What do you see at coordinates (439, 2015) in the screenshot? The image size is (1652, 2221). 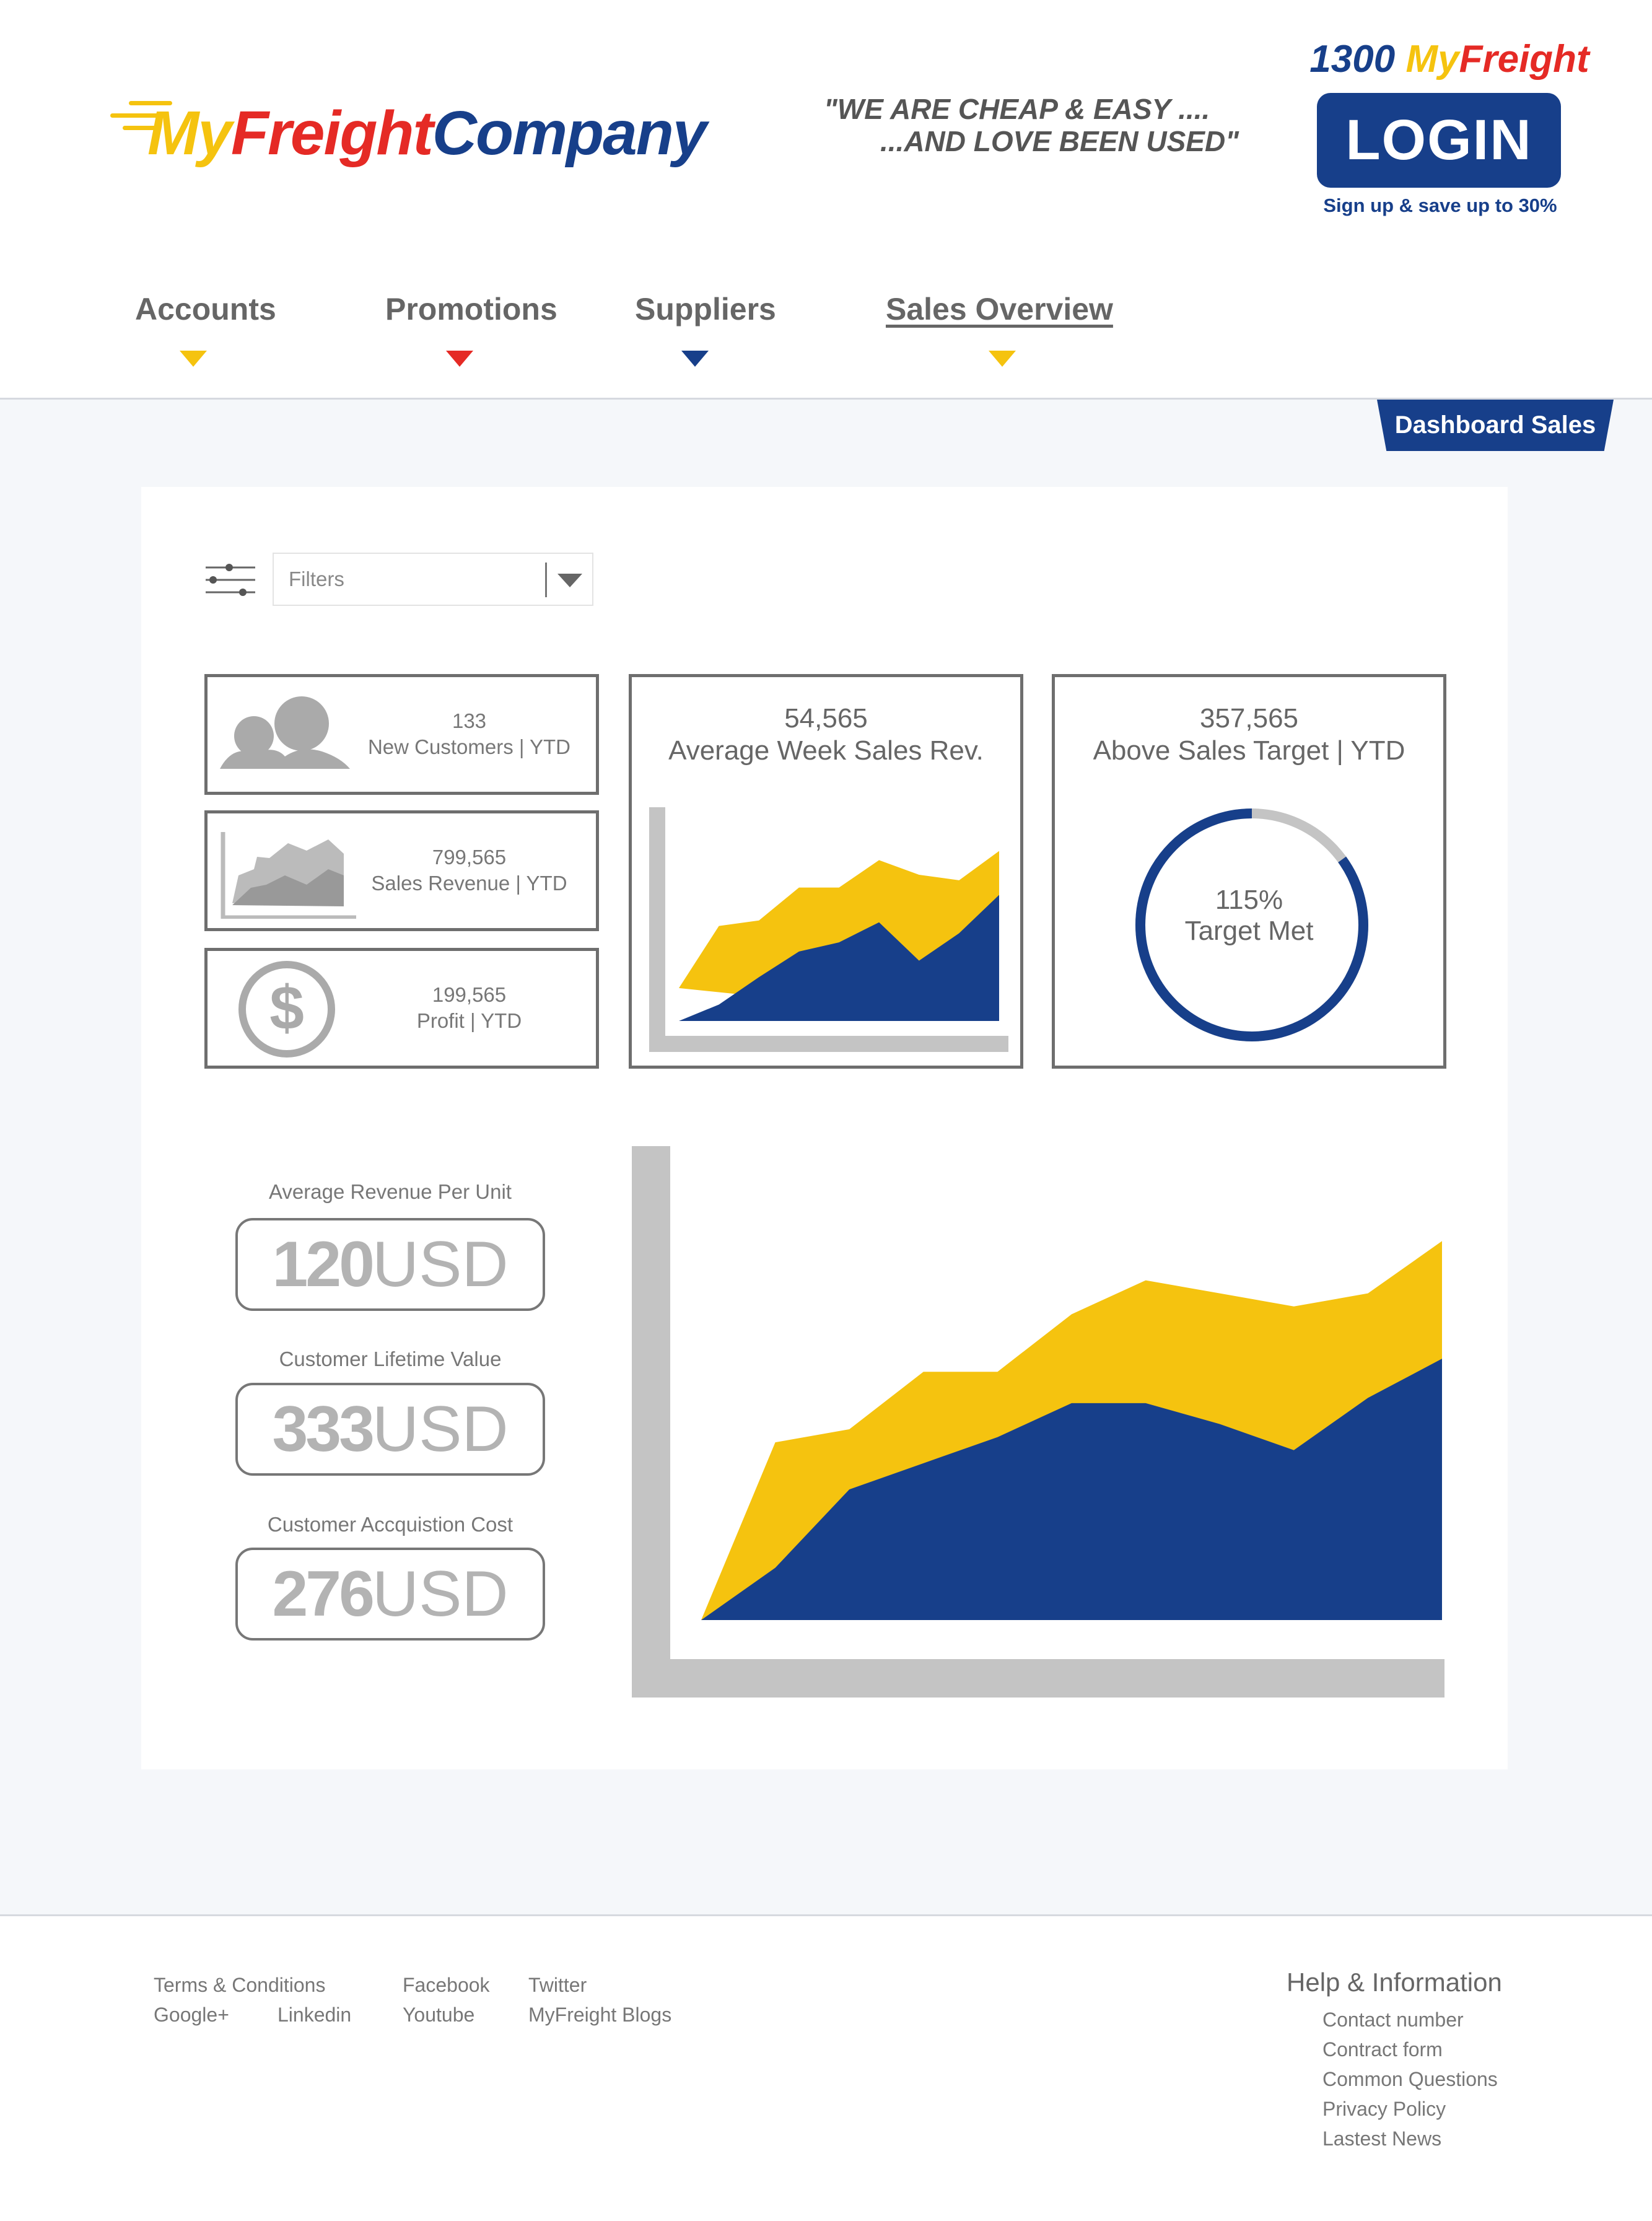 I see `footer-link-youtube: Youtube` at bounding box center [439, 2015].